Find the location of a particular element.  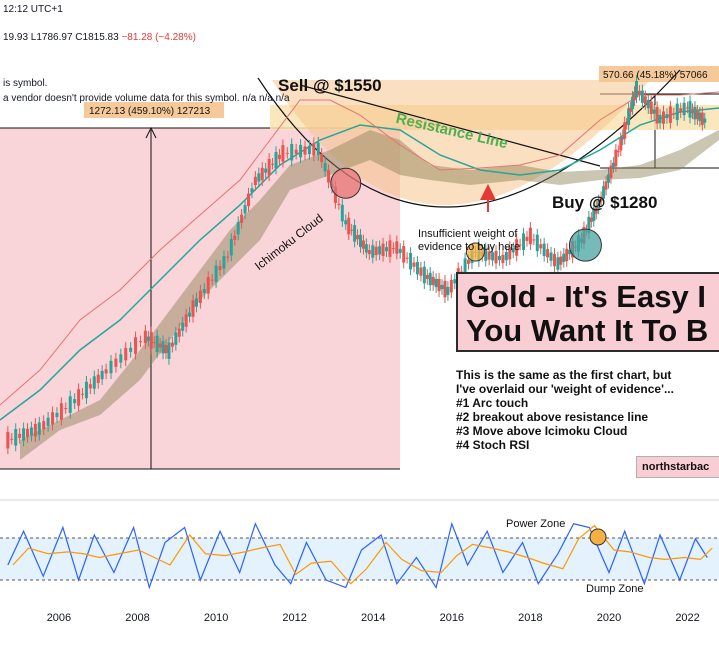

x-tick-label: 2016 is located at coordinates (452, 618).